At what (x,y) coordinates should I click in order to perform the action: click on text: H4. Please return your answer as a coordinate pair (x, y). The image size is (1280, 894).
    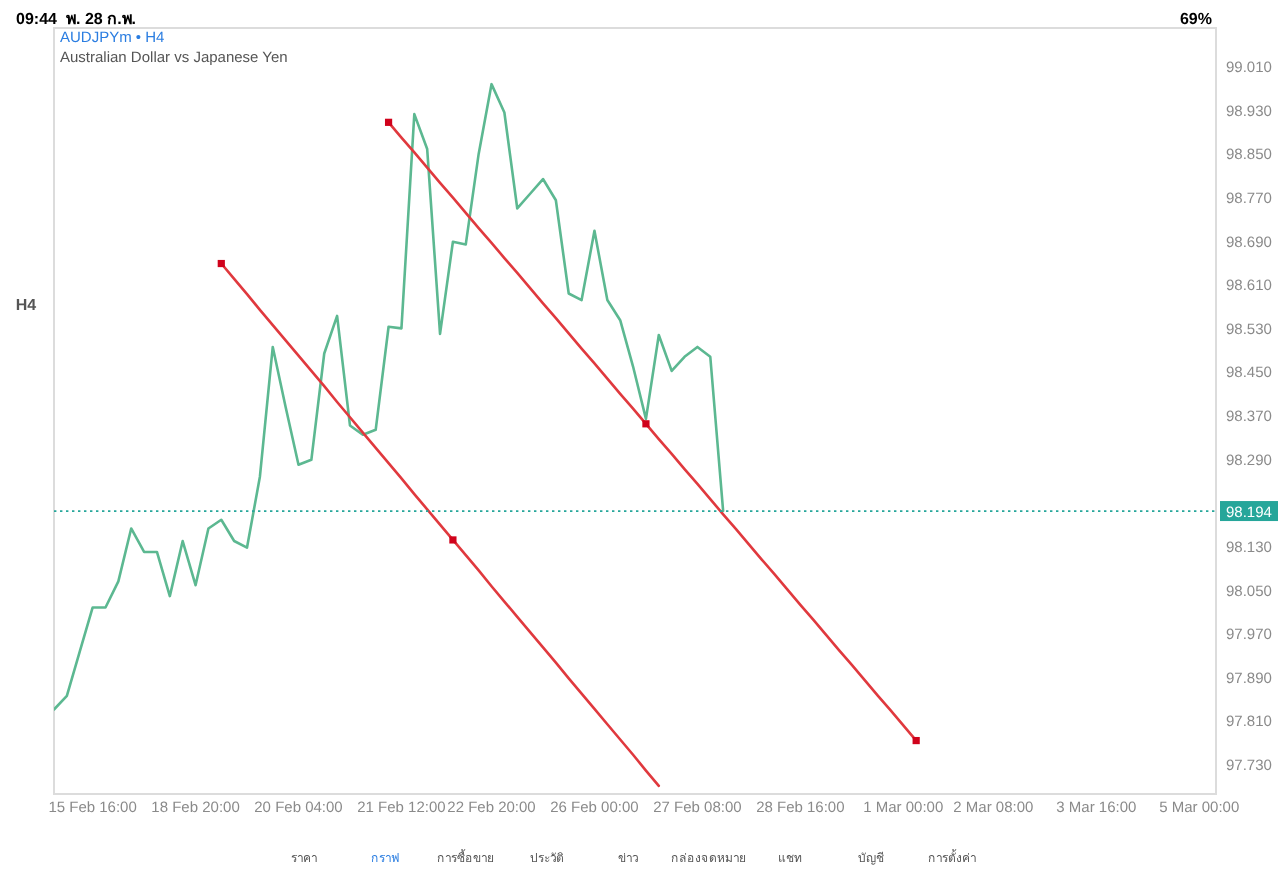
    Looking at the image, I should click on (26, 305).